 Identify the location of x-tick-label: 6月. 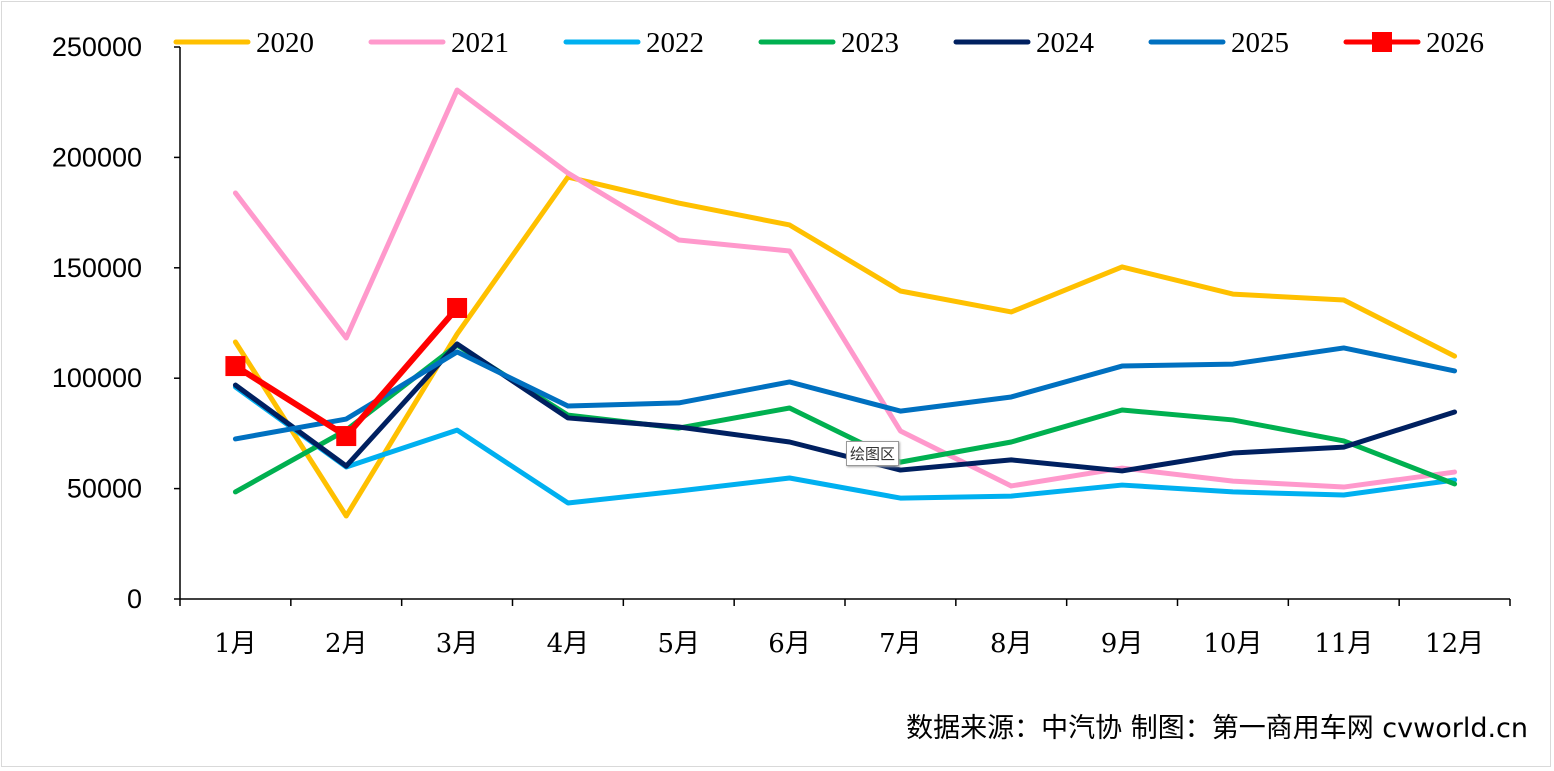
(789, 644).